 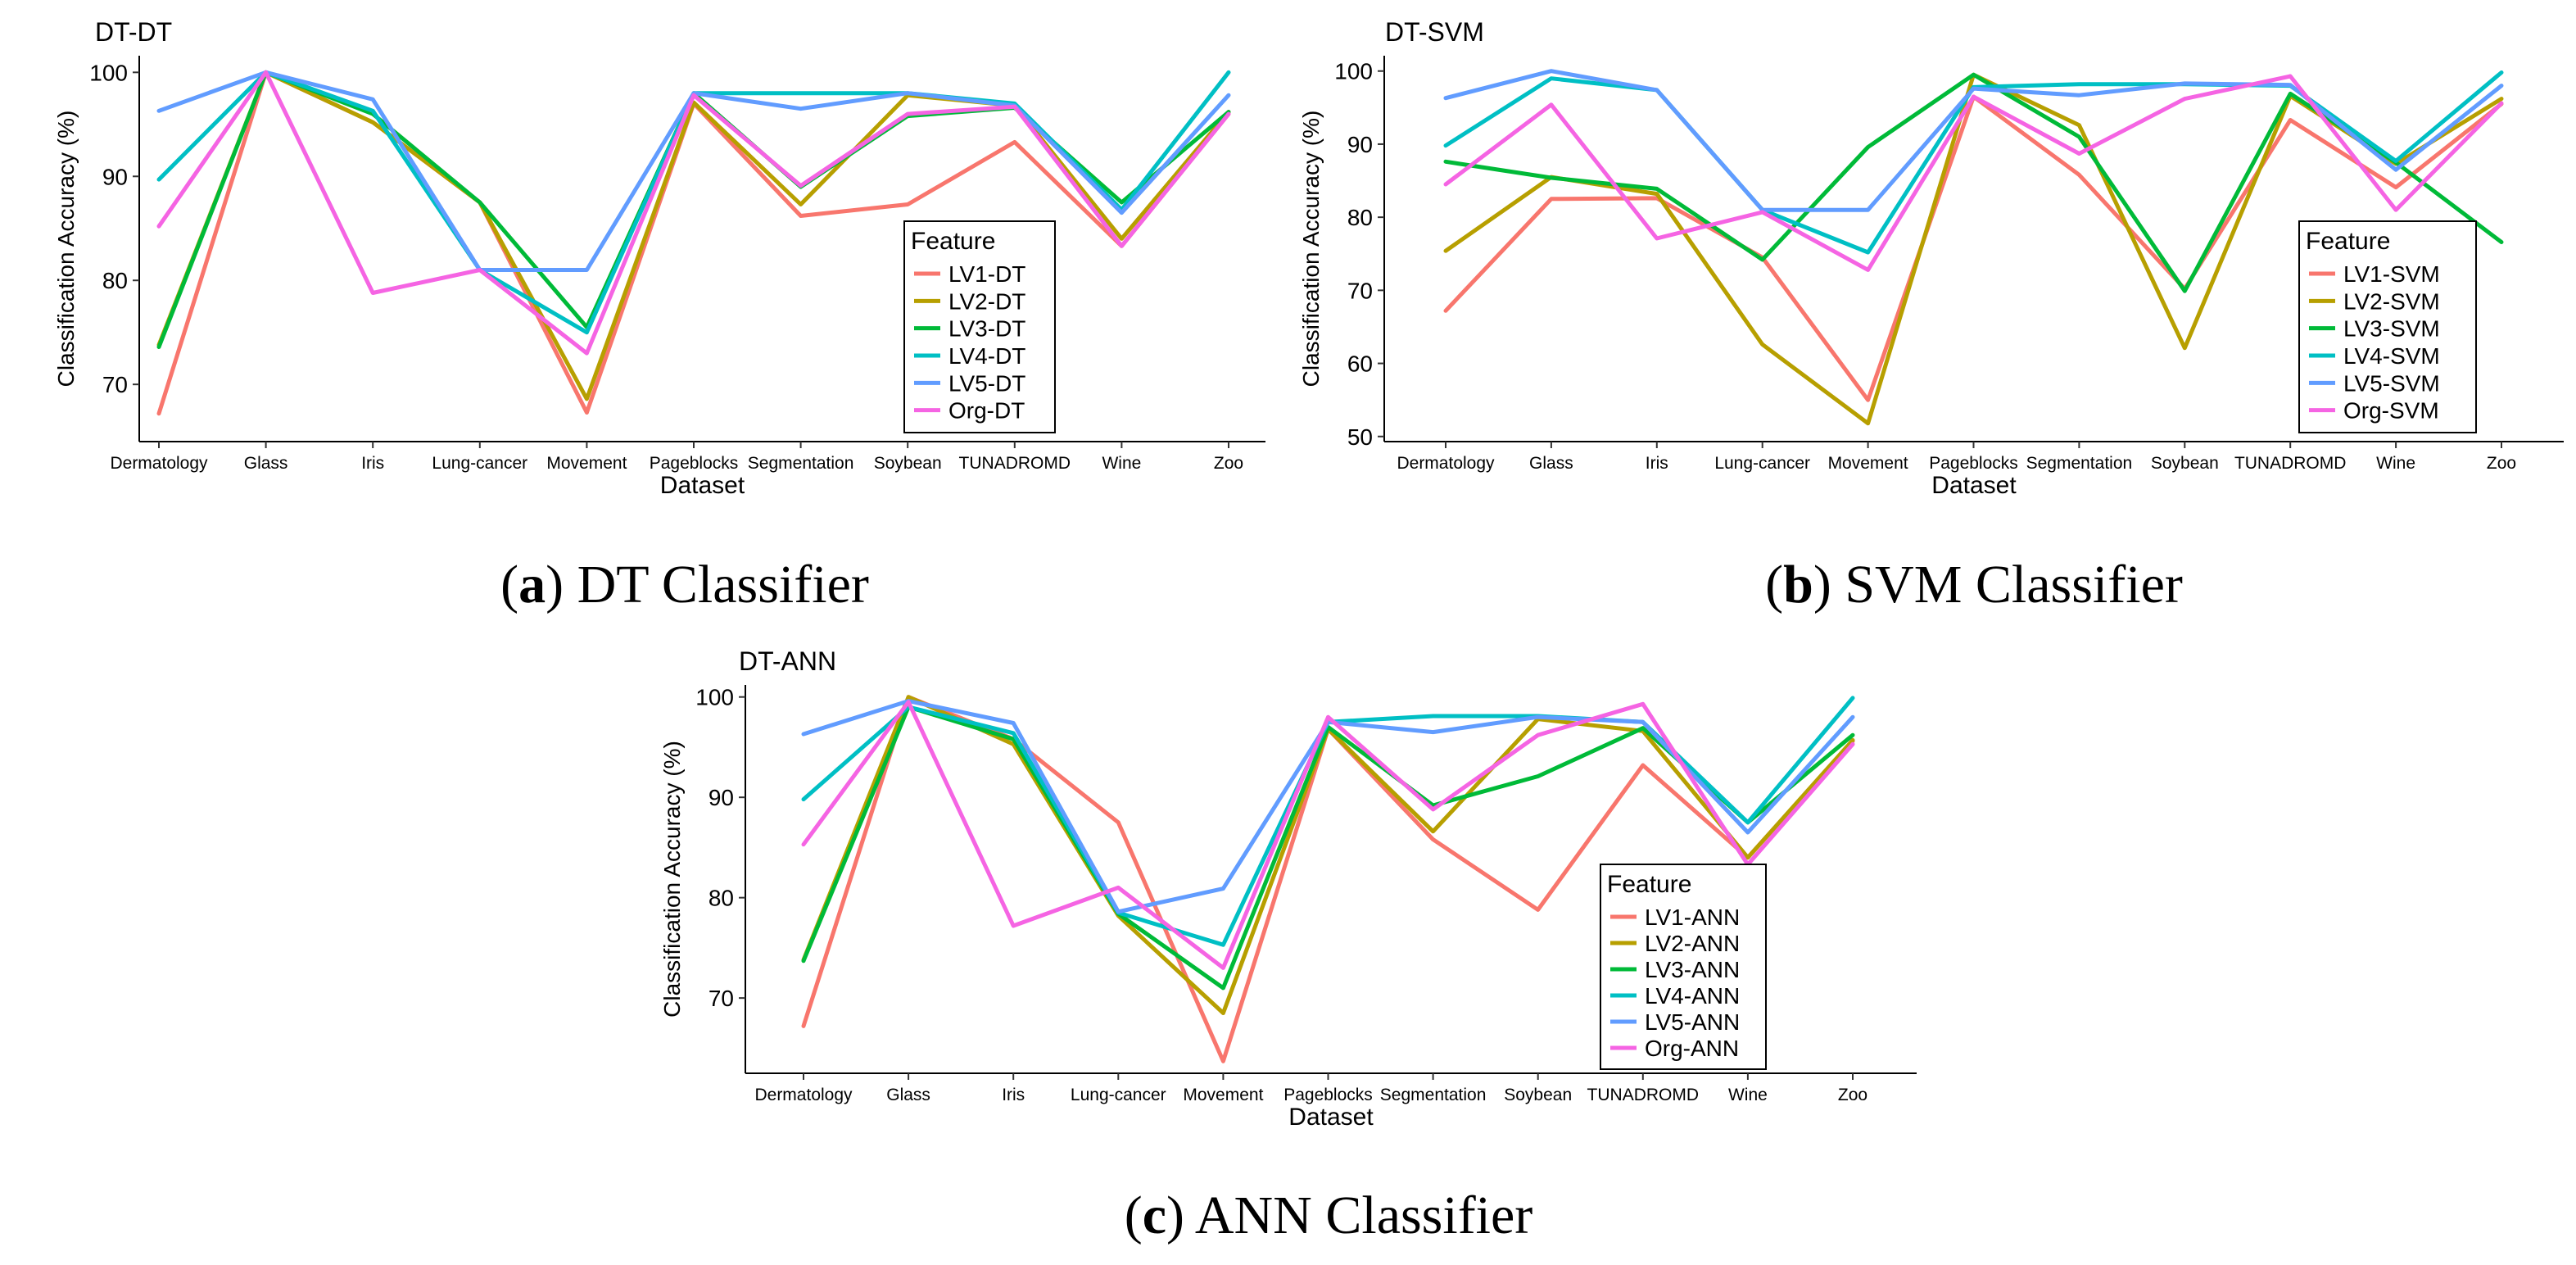 What do you see at coordinates (986, 301) in the screenshot?
I see `legend-label: LV2-DT` at bounding box center [986, 301].